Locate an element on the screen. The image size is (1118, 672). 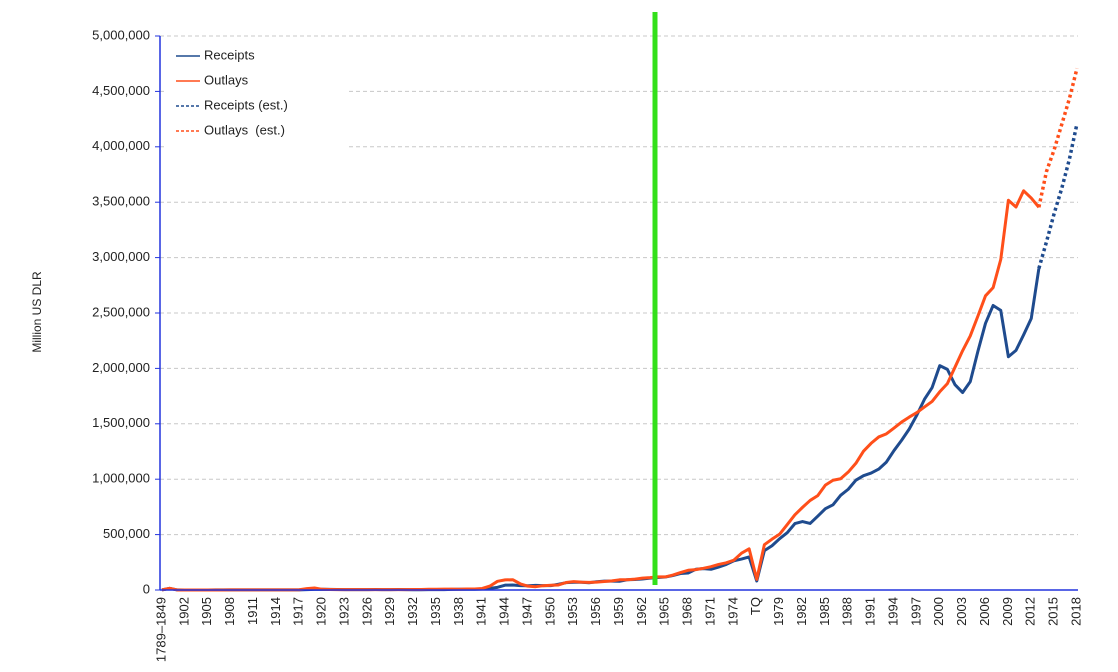
x-tick-label: 1974 is located at coordinates (732, 611).